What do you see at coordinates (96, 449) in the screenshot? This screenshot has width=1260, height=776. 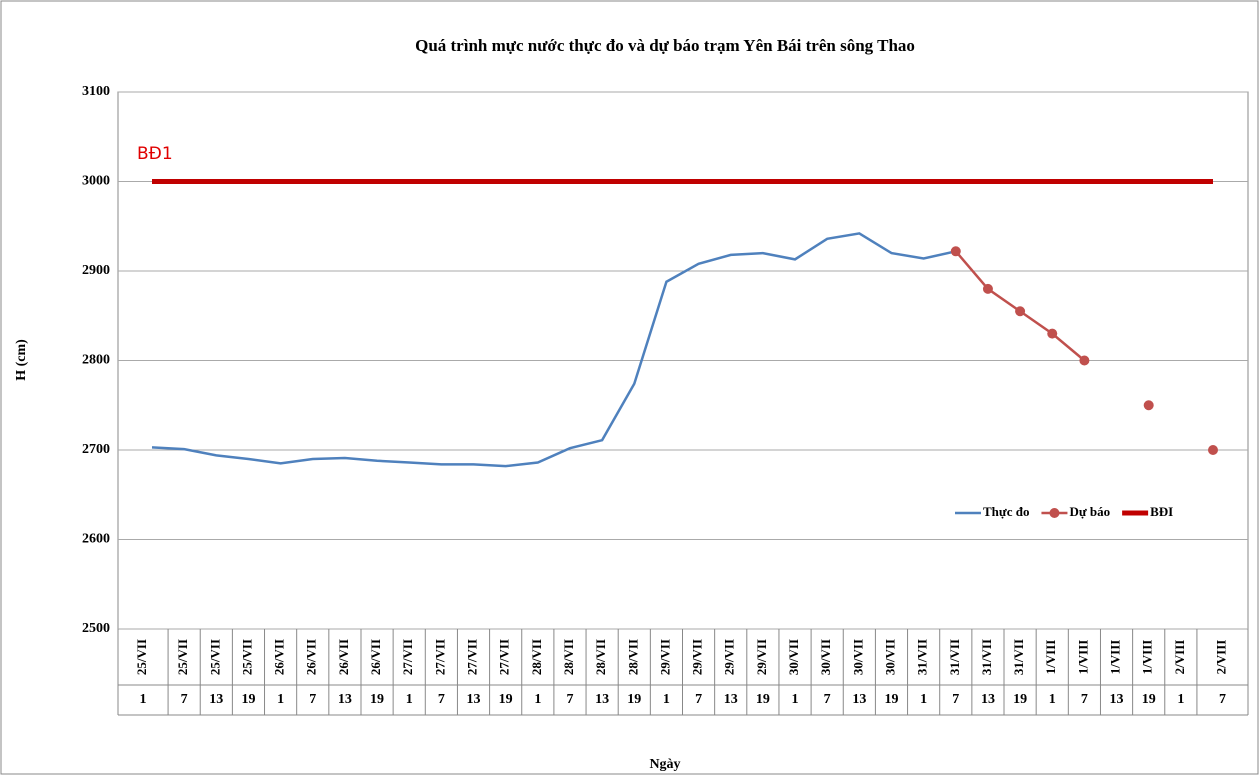 I see `y-tick-label: 2700` at bounding box center [96, 449].